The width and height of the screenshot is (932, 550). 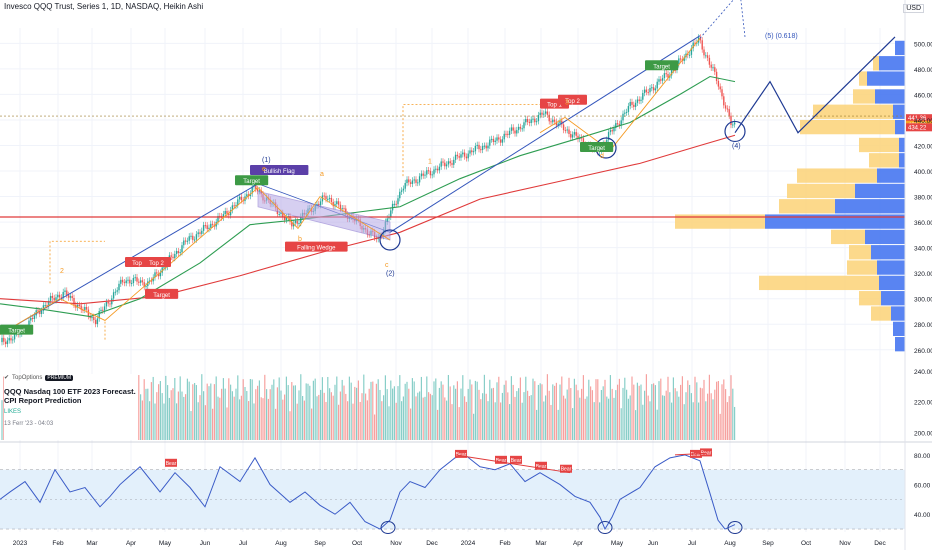 I want to click on price-tick-label: 380.00, so click(x=923, y=198).